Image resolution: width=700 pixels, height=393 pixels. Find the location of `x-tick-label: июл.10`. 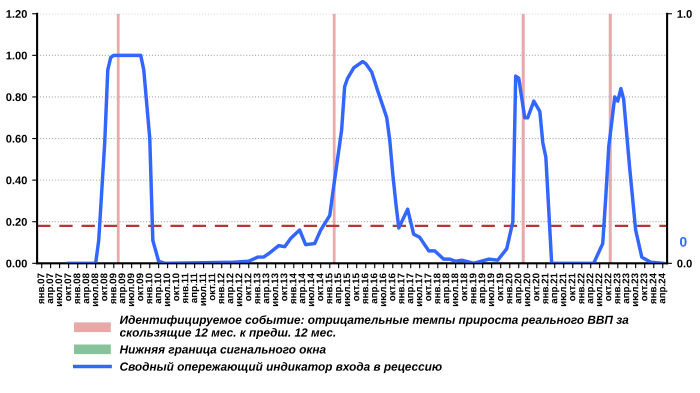

x-tick-label: июл.10 is located at coordinates (166, 289).